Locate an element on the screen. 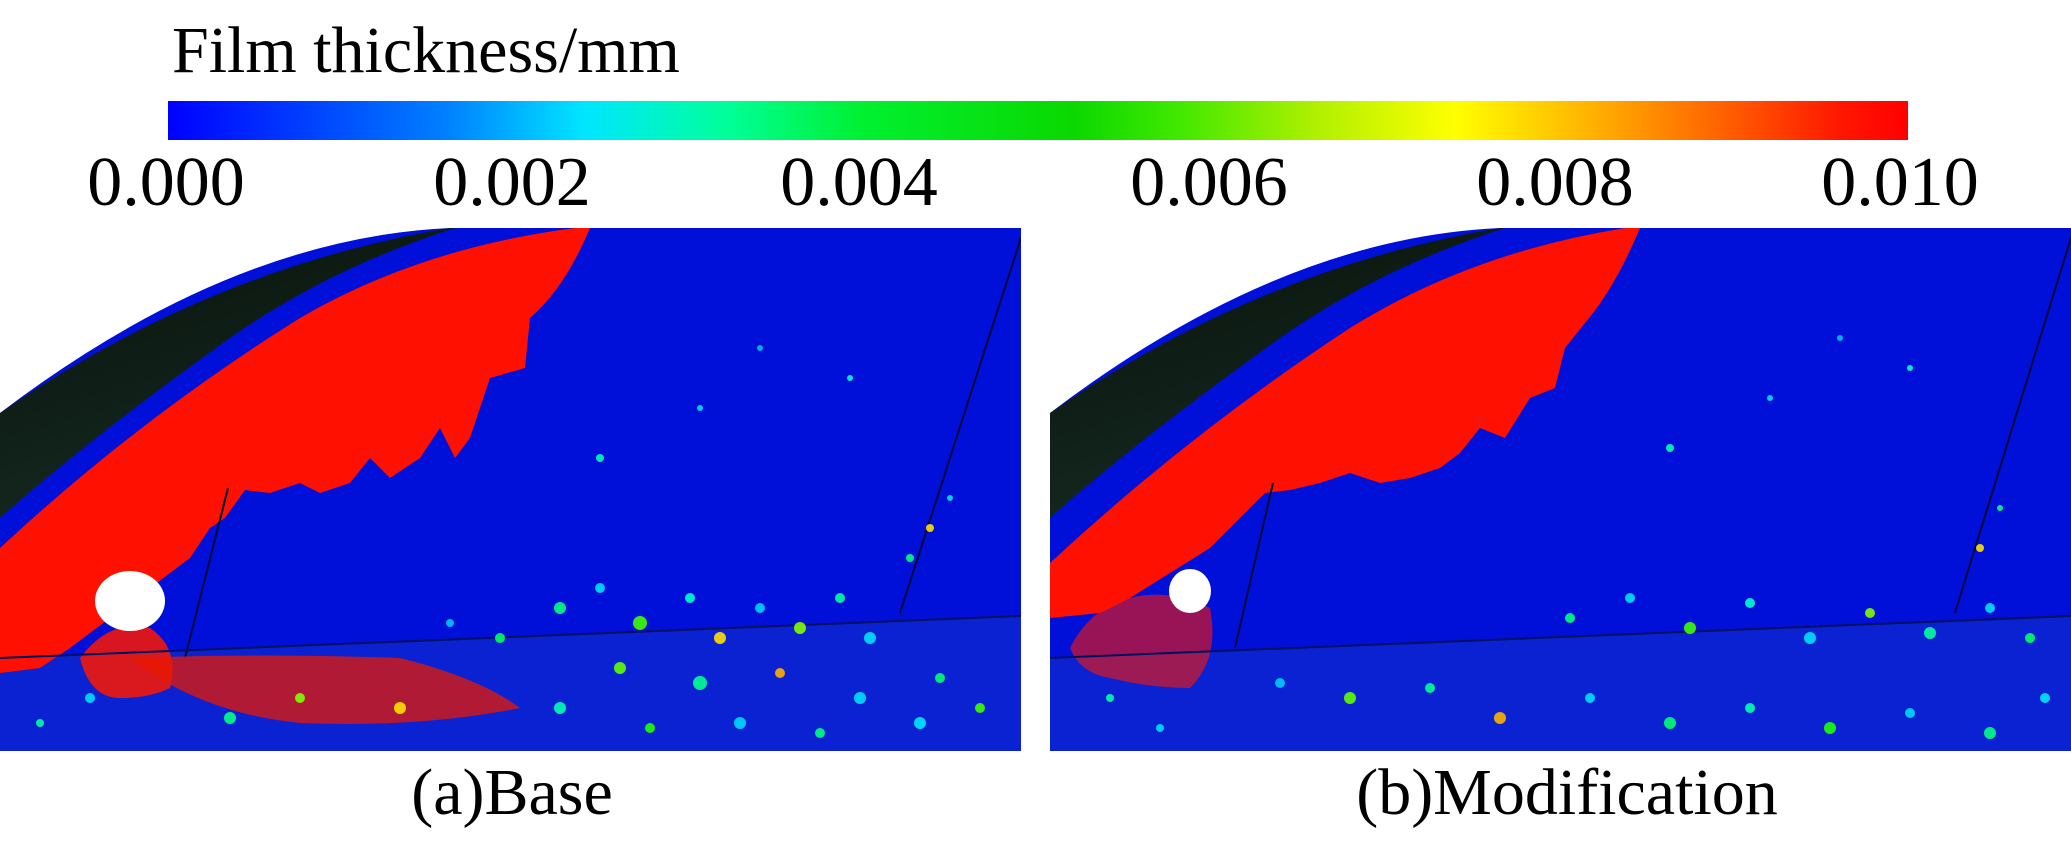 Image resolution: width=2071 pixels, height=842 pixels. colorbar-tick: 0.008 is located at coordinates (1555, 182).